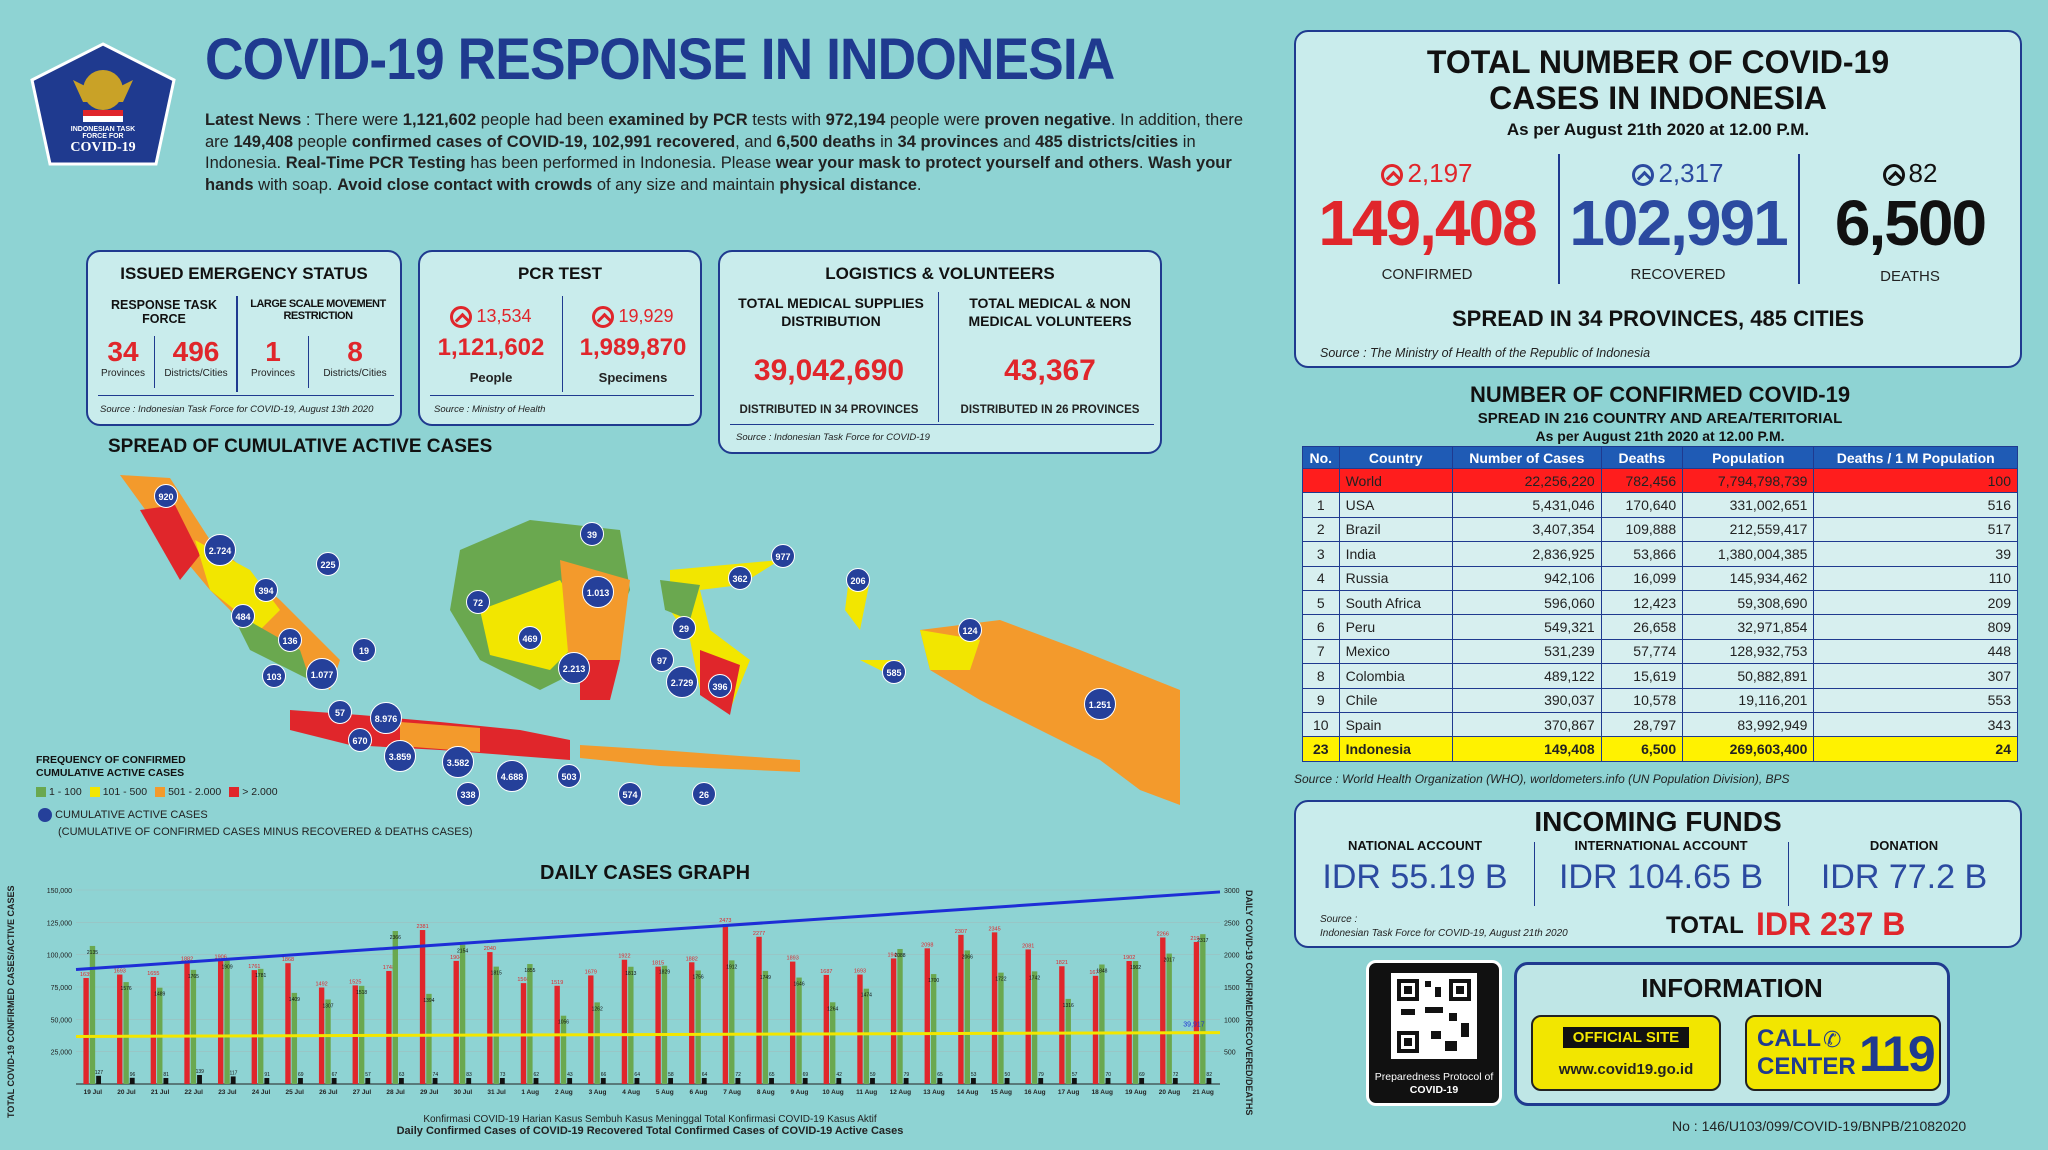  What do you see at coordinates (389, 968) in the screenshot?
I see `confirmed-label: 1748` at bounding box center [389, 968].